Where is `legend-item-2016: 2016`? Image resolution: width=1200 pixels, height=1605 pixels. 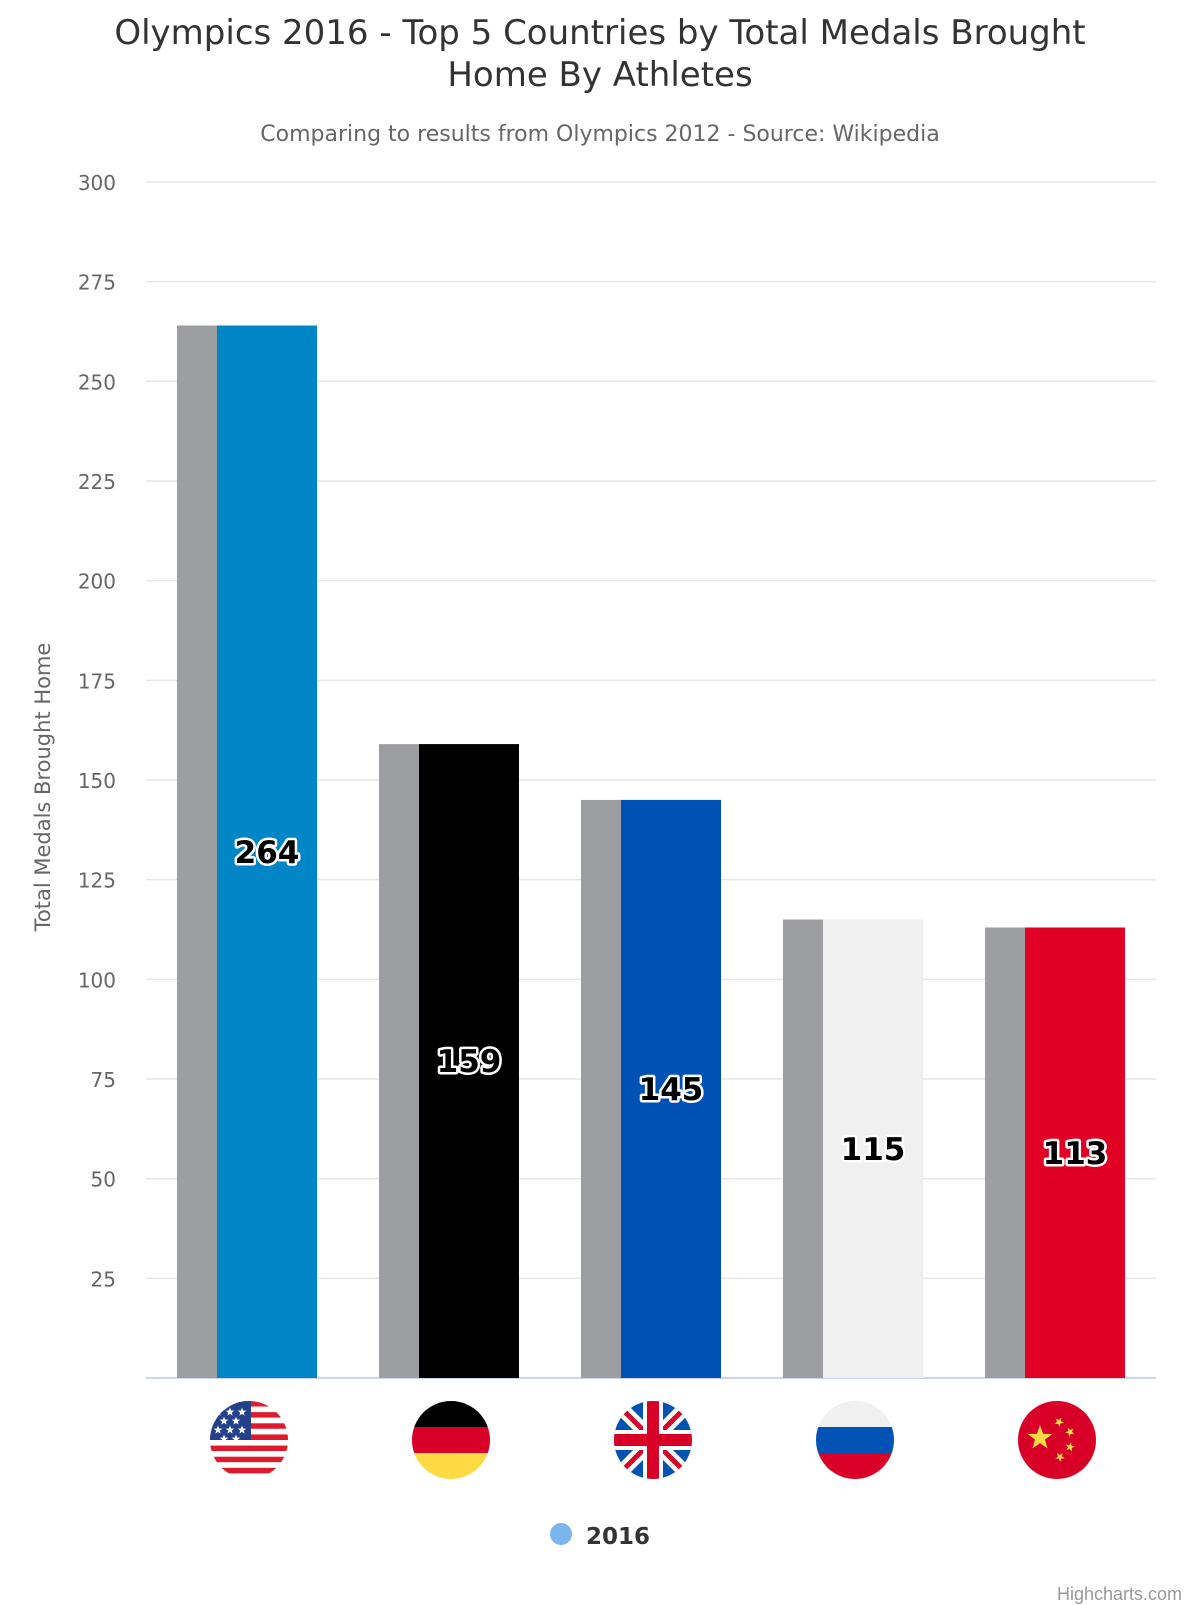 legend-item-2016: 2016 is located at coordinates (617, 1537).